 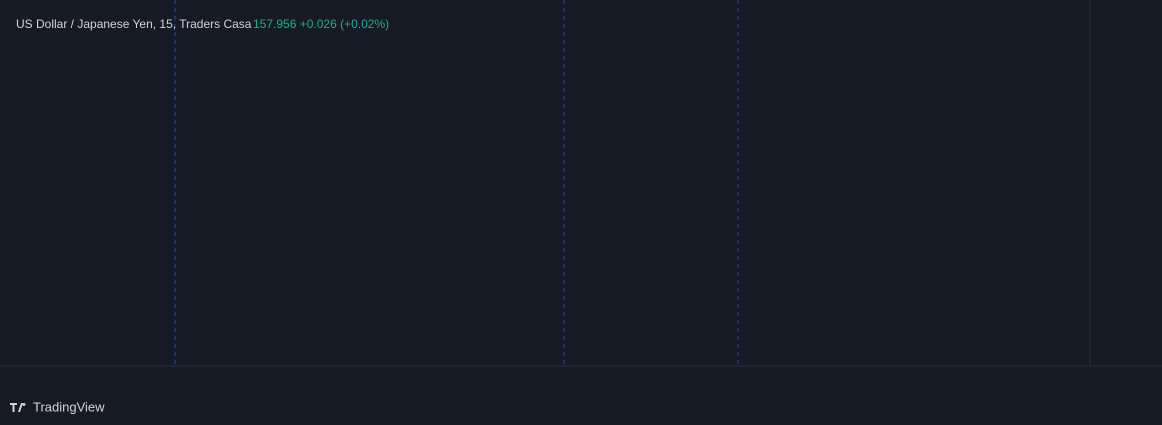 What do you see at coordinates (321, 24) in the screenshot?
I see `price-change: 157.956 +0.026 (+0.02%)` at bounding box center [321, 24].